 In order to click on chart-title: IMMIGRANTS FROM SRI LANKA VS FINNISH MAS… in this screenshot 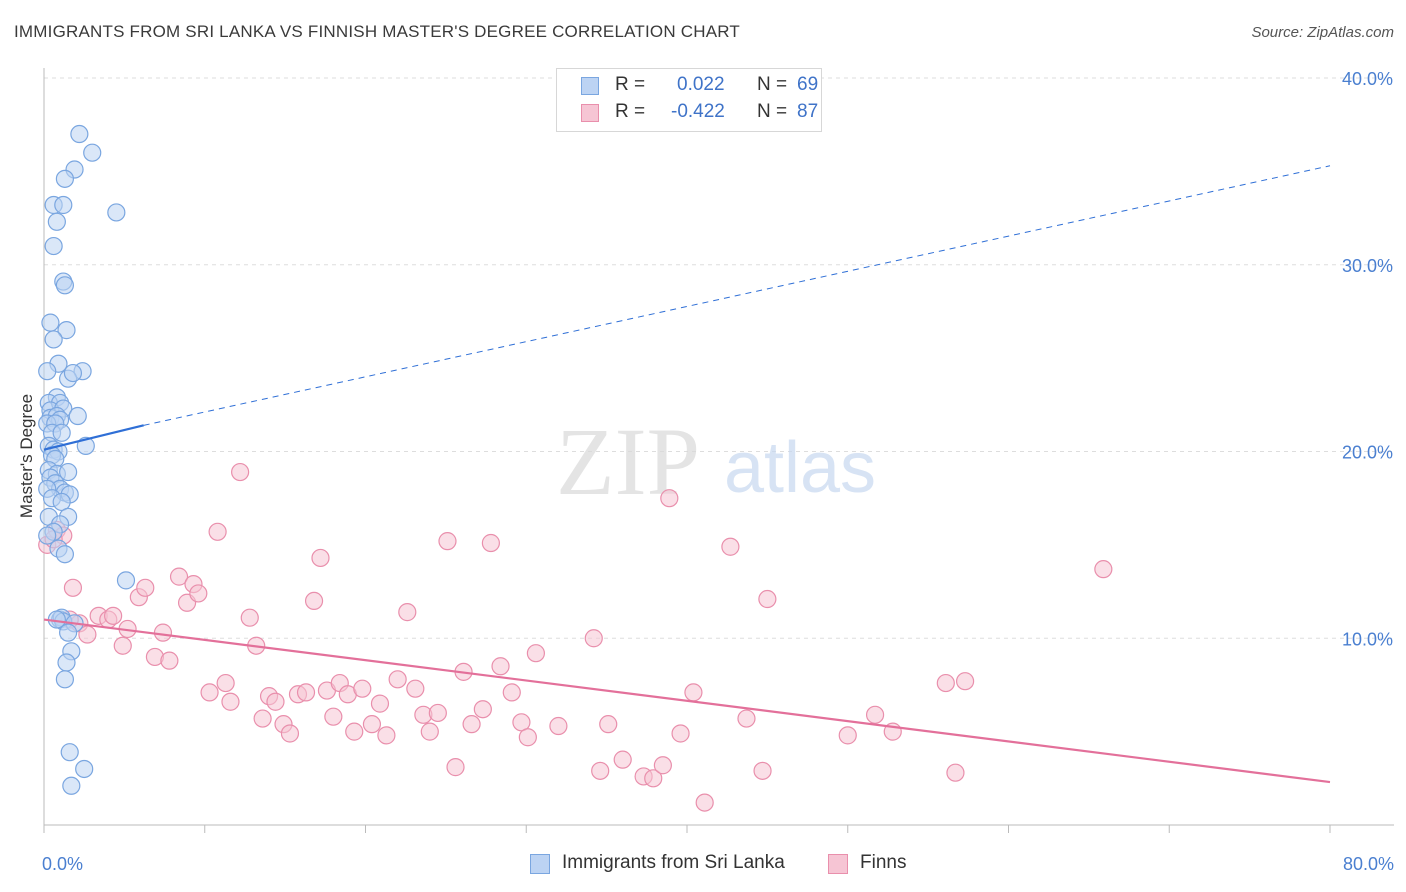, I will do `click(377, 31)`.